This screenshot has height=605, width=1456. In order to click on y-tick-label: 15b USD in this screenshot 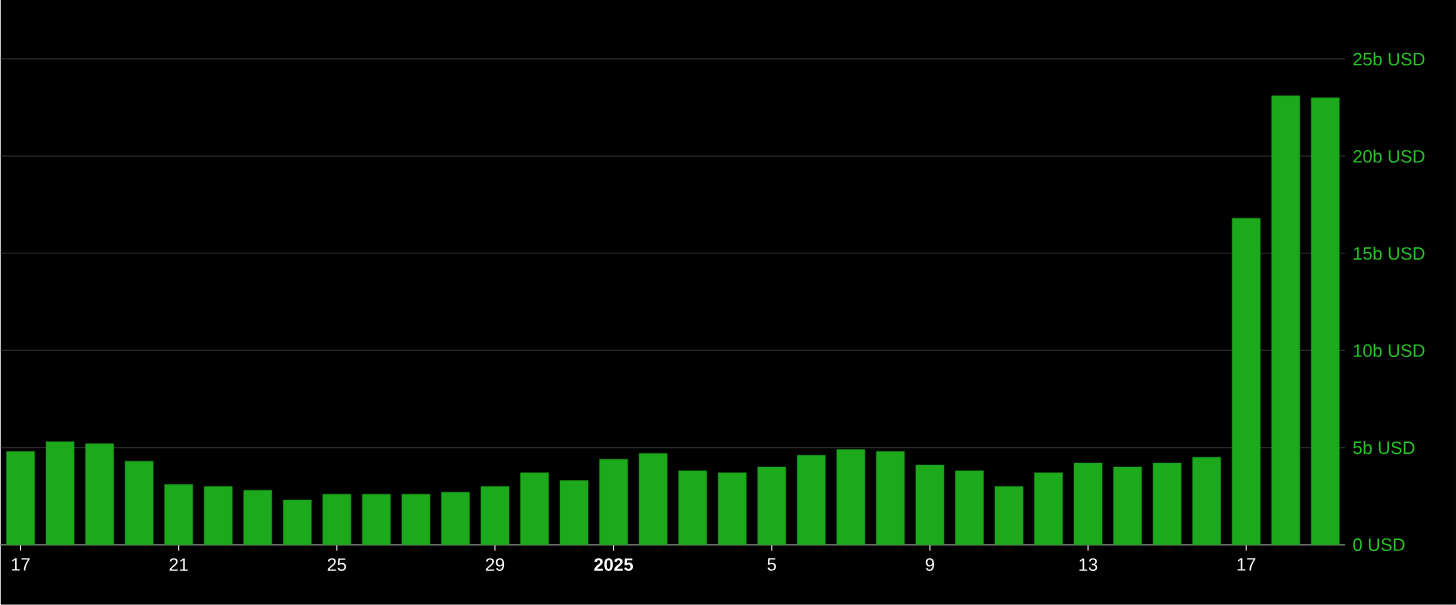, I will do `click(1389, 253)`.